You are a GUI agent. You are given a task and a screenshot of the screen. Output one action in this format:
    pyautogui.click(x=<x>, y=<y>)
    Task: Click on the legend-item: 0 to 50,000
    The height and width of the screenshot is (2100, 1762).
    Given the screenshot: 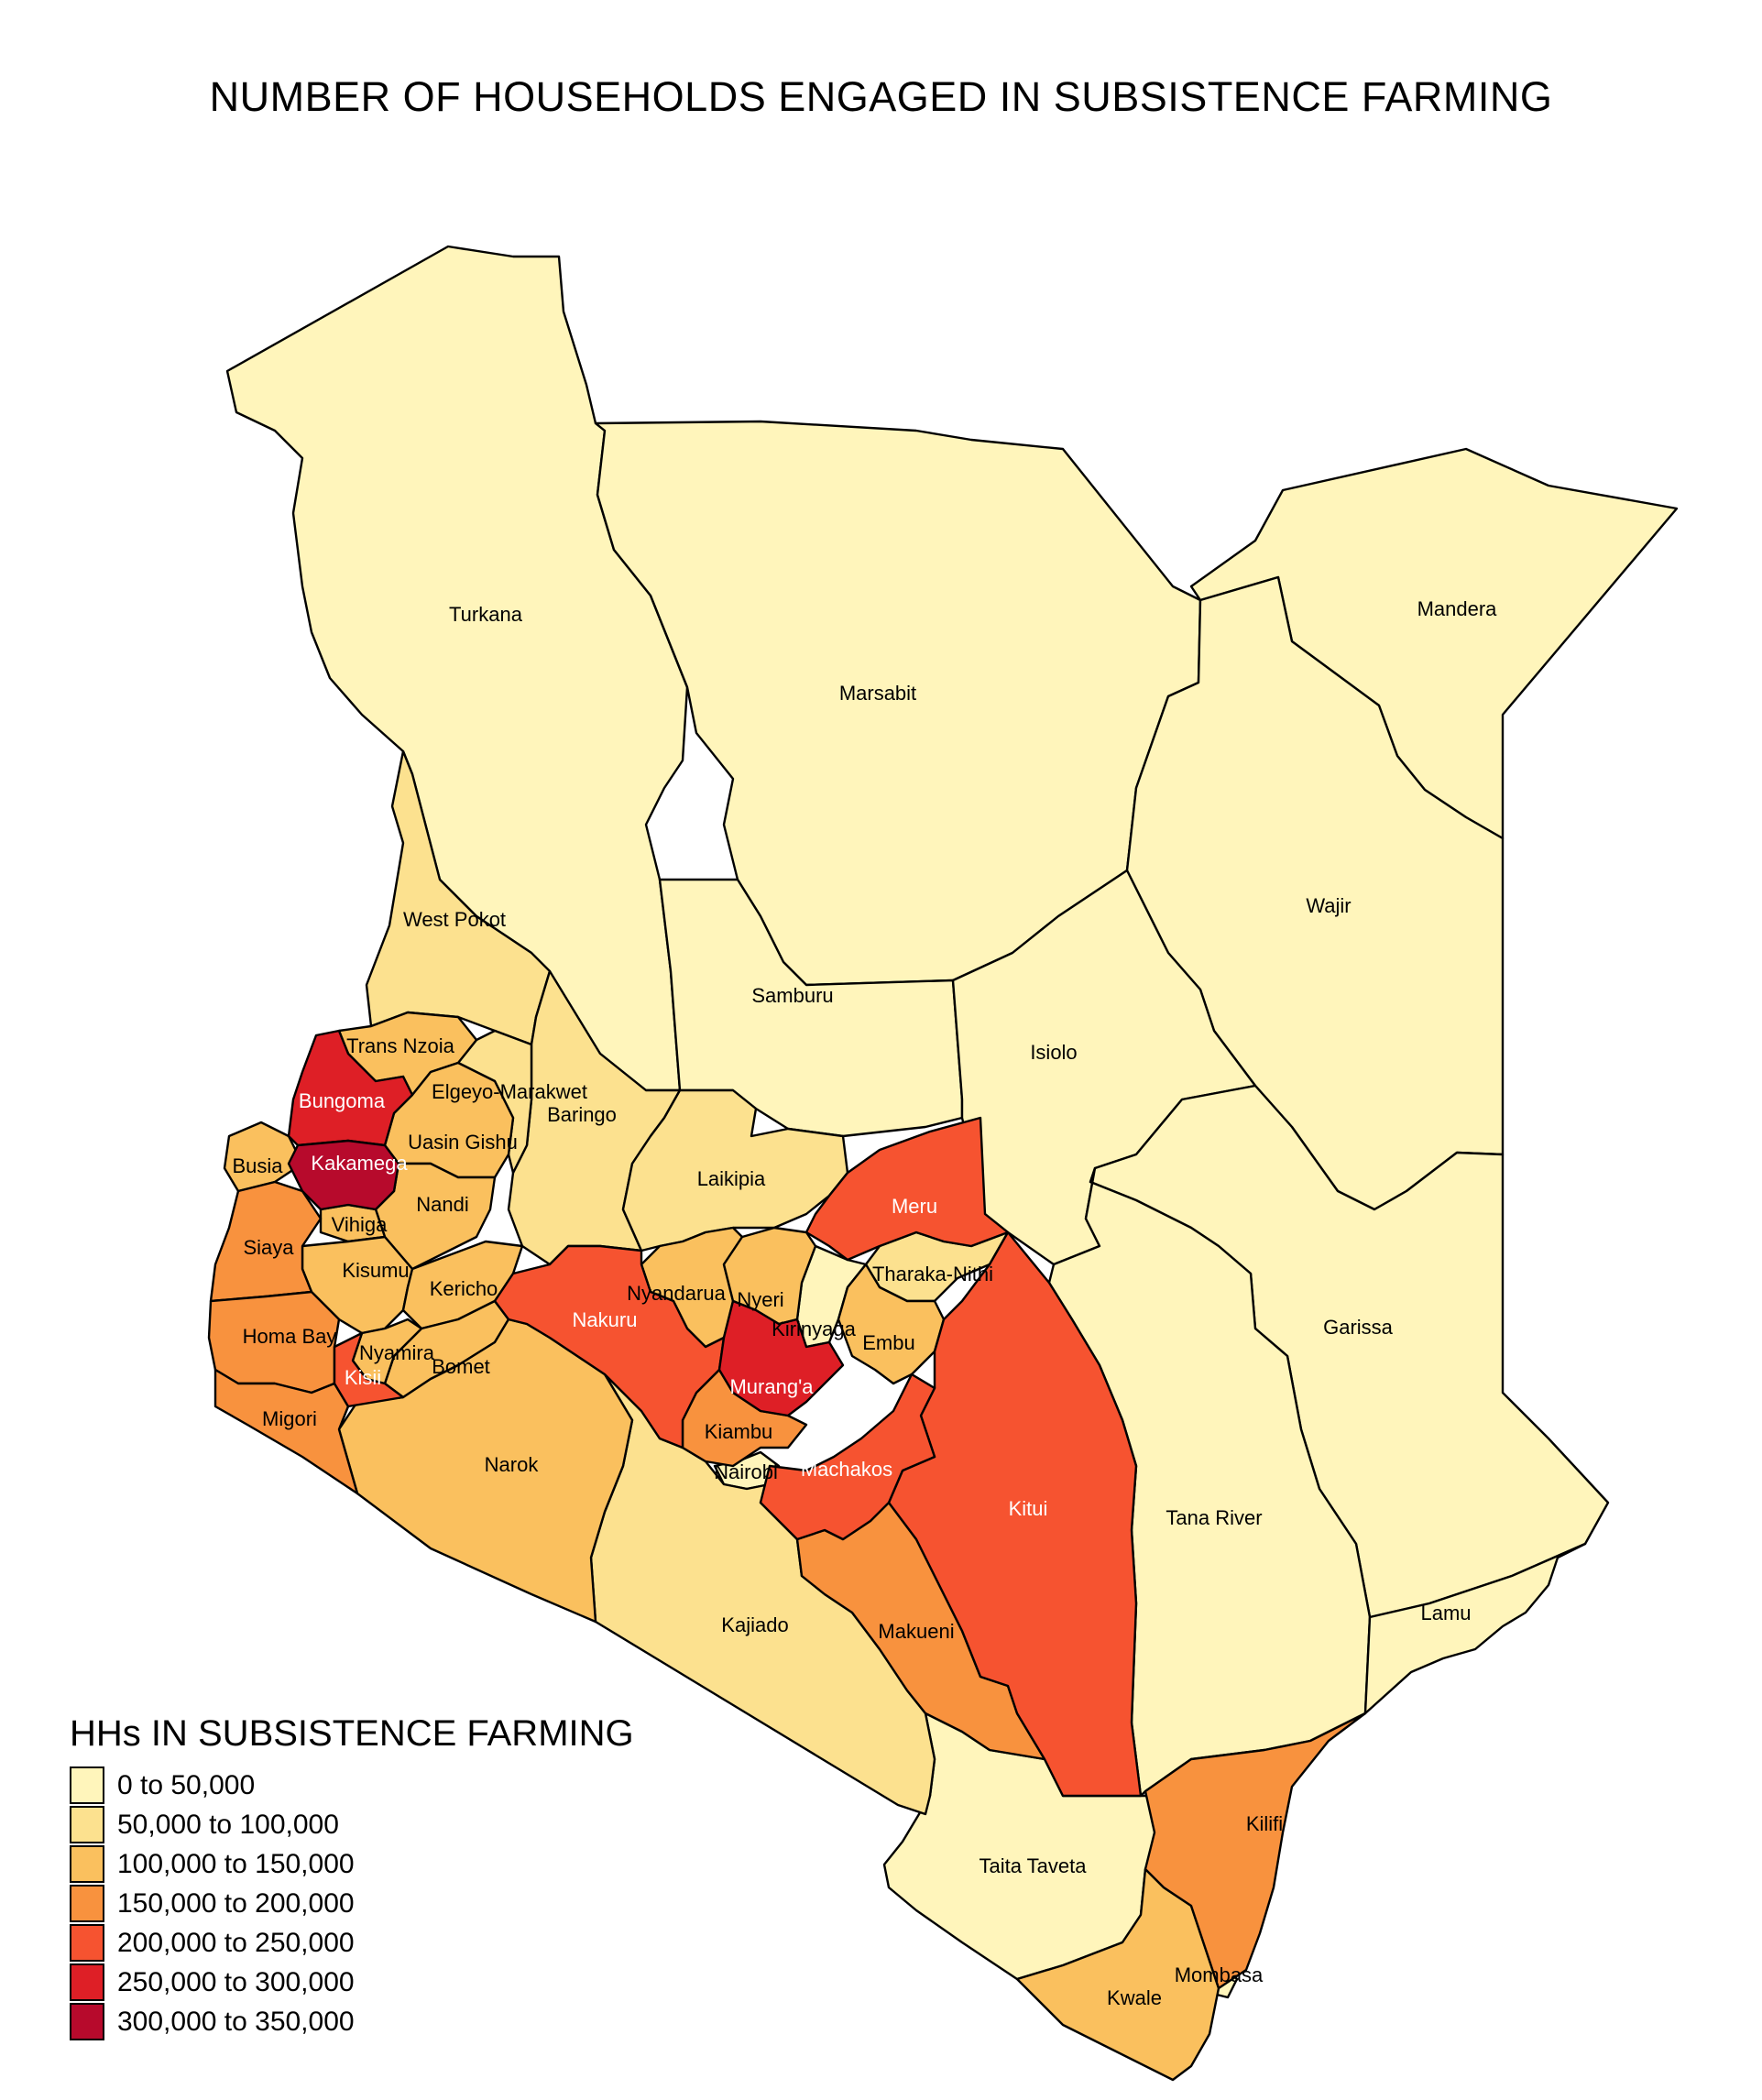 What is the action you would take?
    pyautogui.click(x=352, y=1785)
    